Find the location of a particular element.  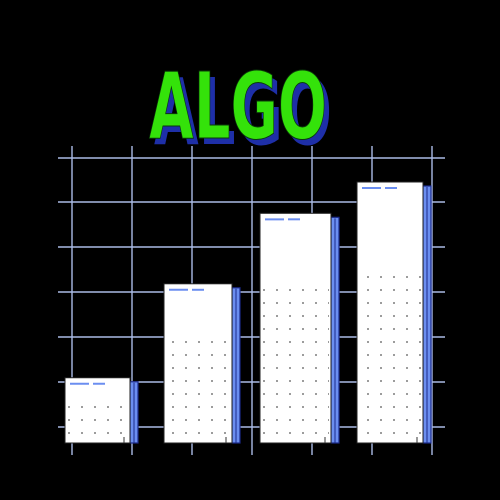

title-shadow: ALGO is located at coordinates (243, 112).